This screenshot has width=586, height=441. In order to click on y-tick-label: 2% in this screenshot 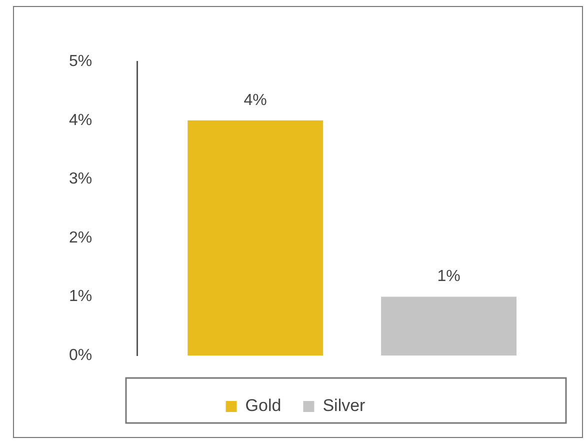, I will do `click(80, 237)`.